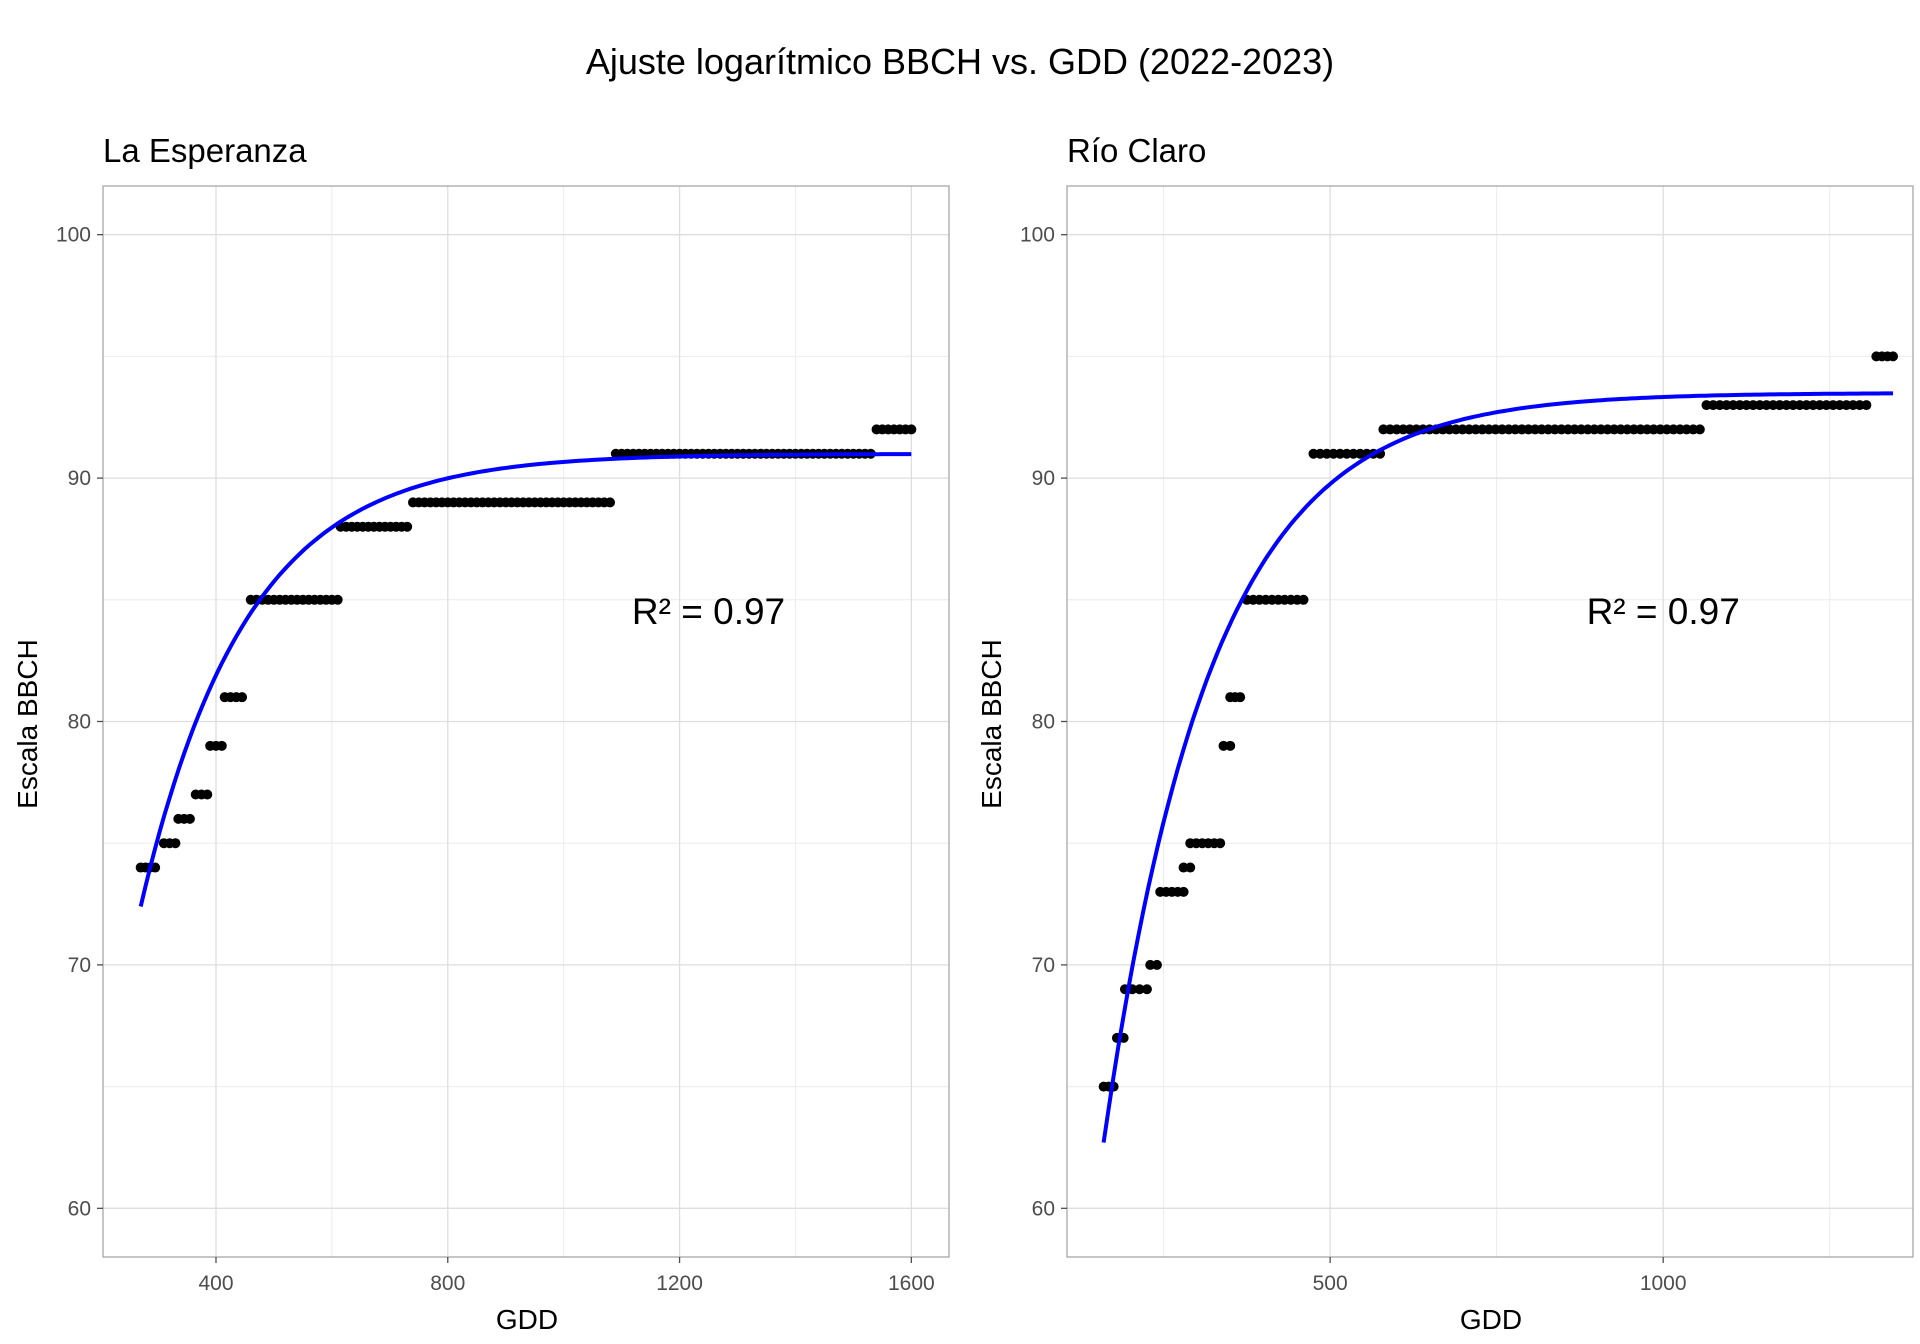 This screenshot has height=1344, width=1920. What do you see at coordinates (1330, 1283) in the screenshot?
I see `x-tick-label: 500` at bounding box center [1330, 1283].